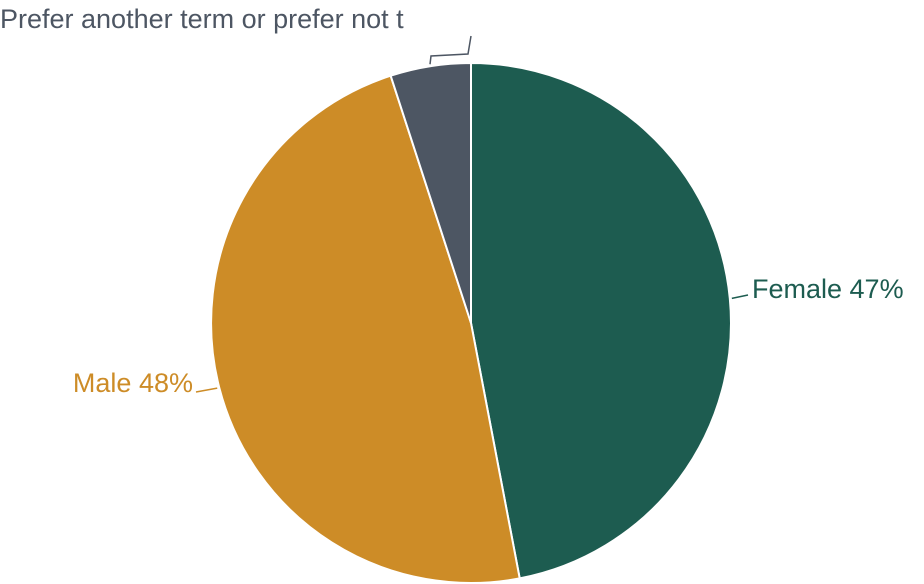 The width and height of the screenshot is (924, 584). I want to click on leader-line-prefer, so click(450, 50).